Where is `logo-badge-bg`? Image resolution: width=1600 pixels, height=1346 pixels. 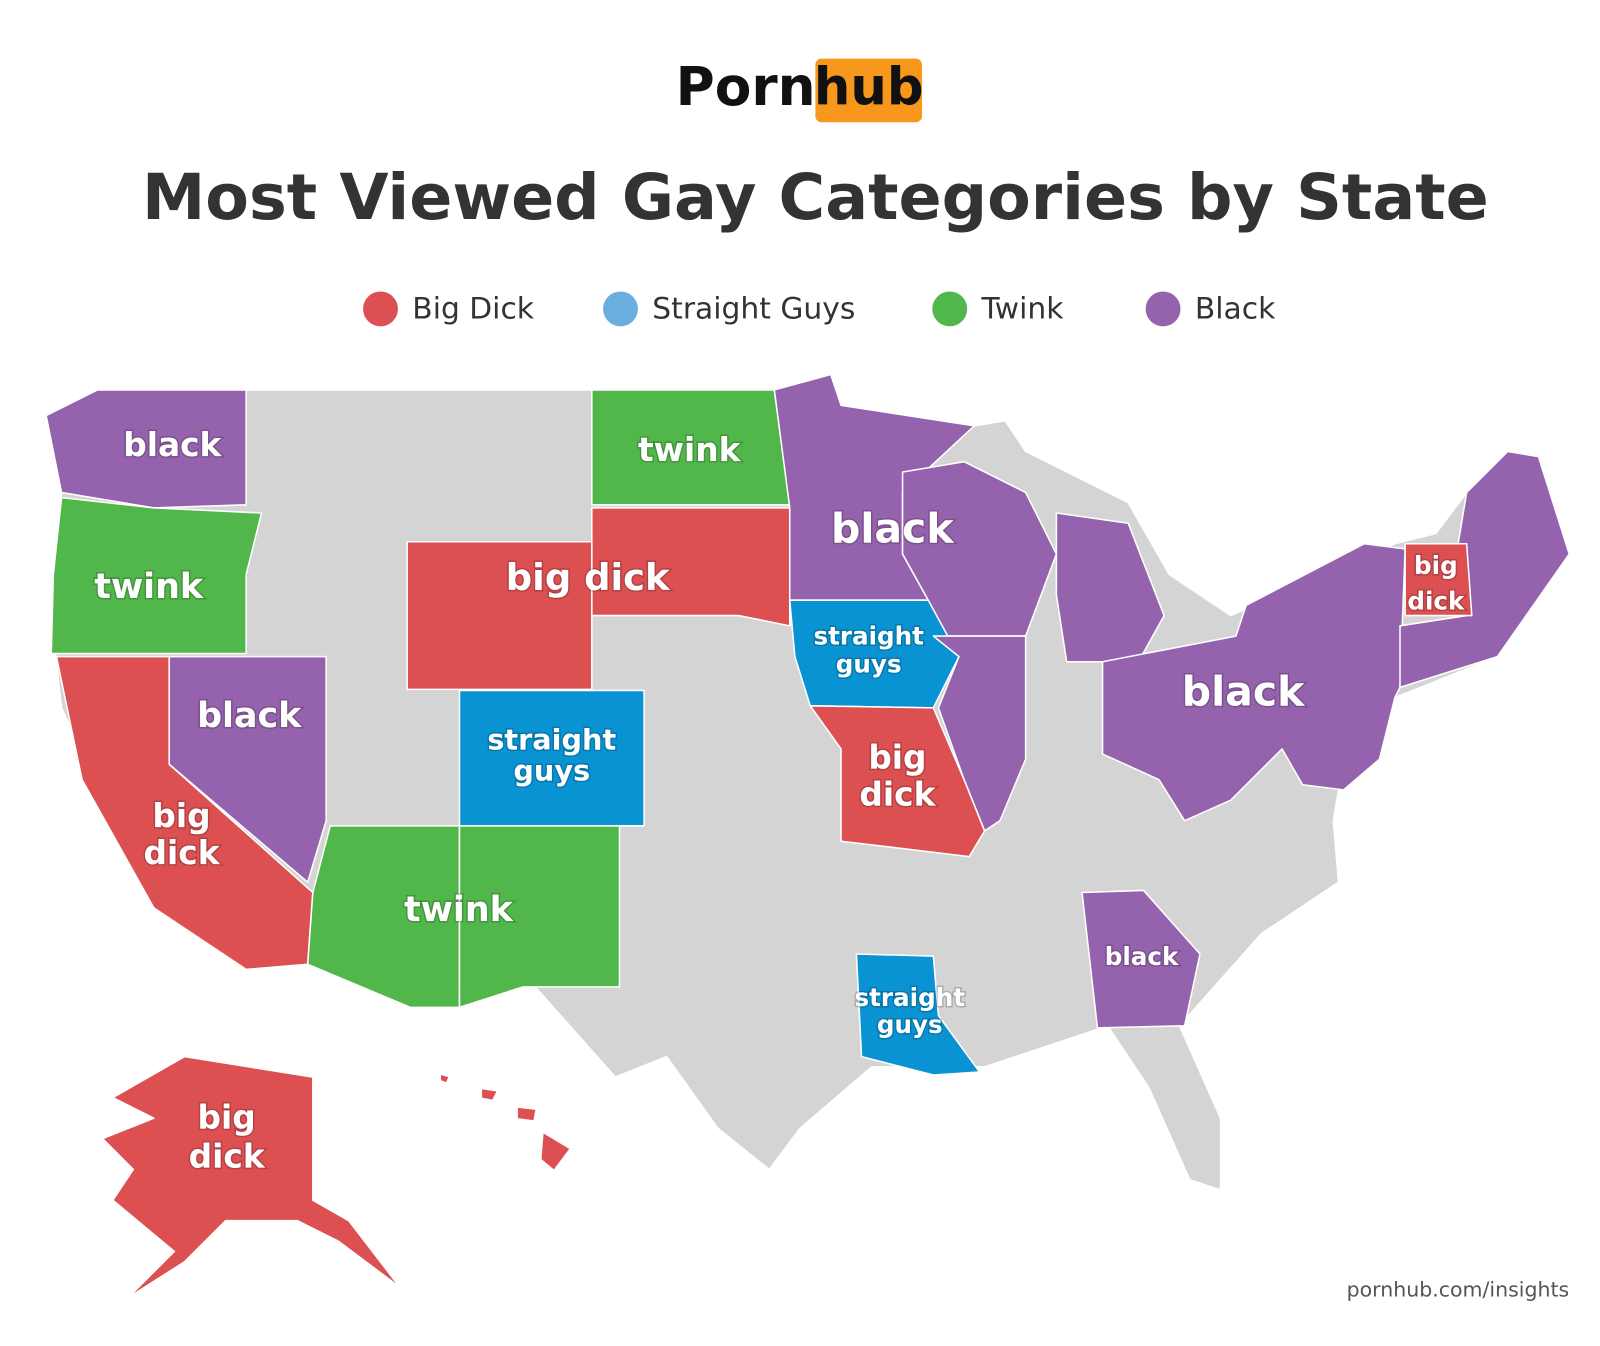 logo-badge-bg is located at coordinates (869, 90).